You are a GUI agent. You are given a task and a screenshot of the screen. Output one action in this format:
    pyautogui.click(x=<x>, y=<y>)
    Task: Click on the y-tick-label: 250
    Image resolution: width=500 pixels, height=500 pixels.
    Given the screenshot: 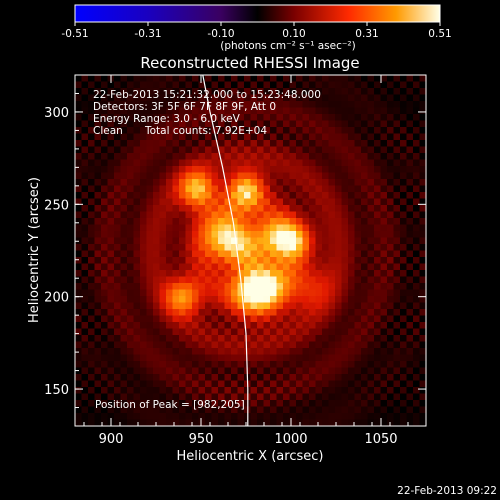 What is the action you would take?
    pyautogui.click(x=56, y=205)
    